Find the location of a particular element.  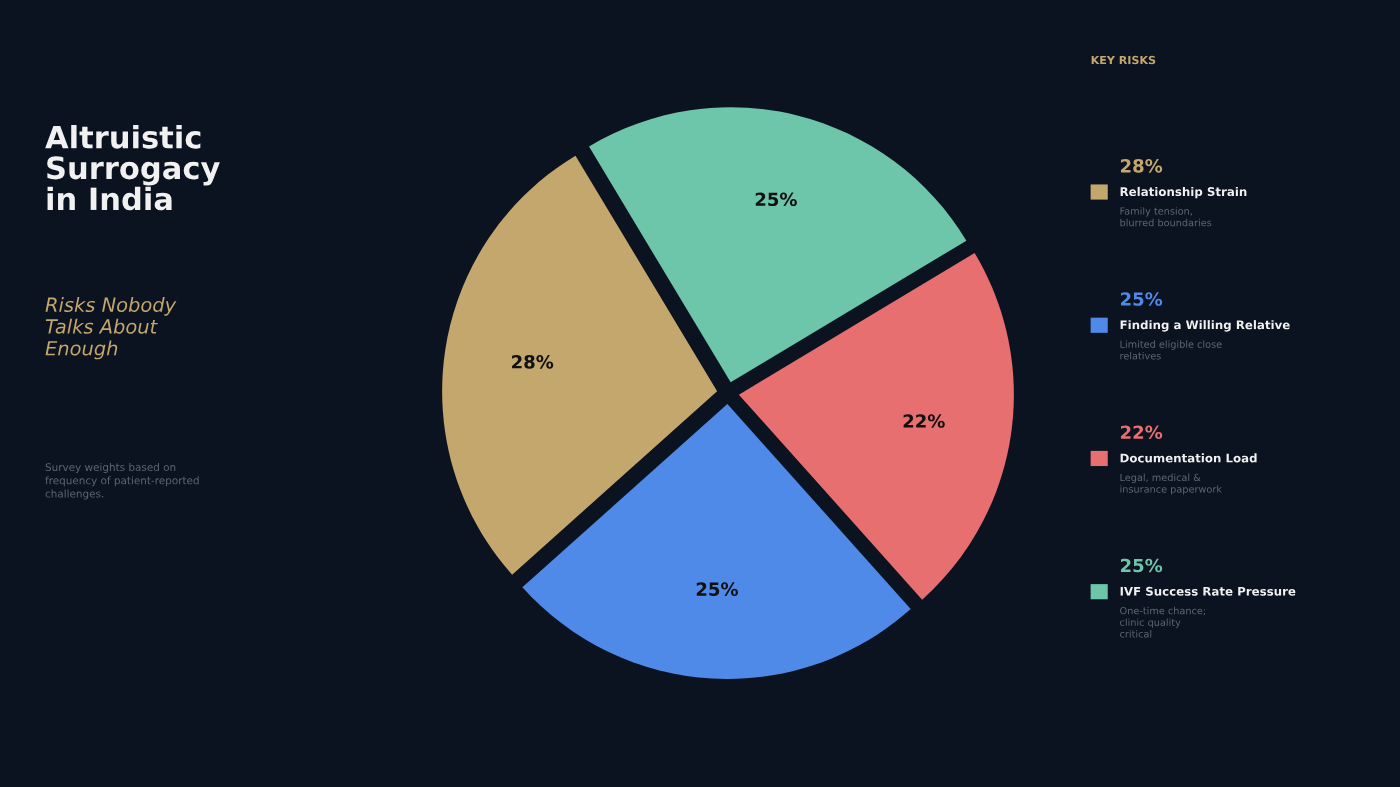

legend-title: KEY RISKS is located at coordinates (1123, 60).